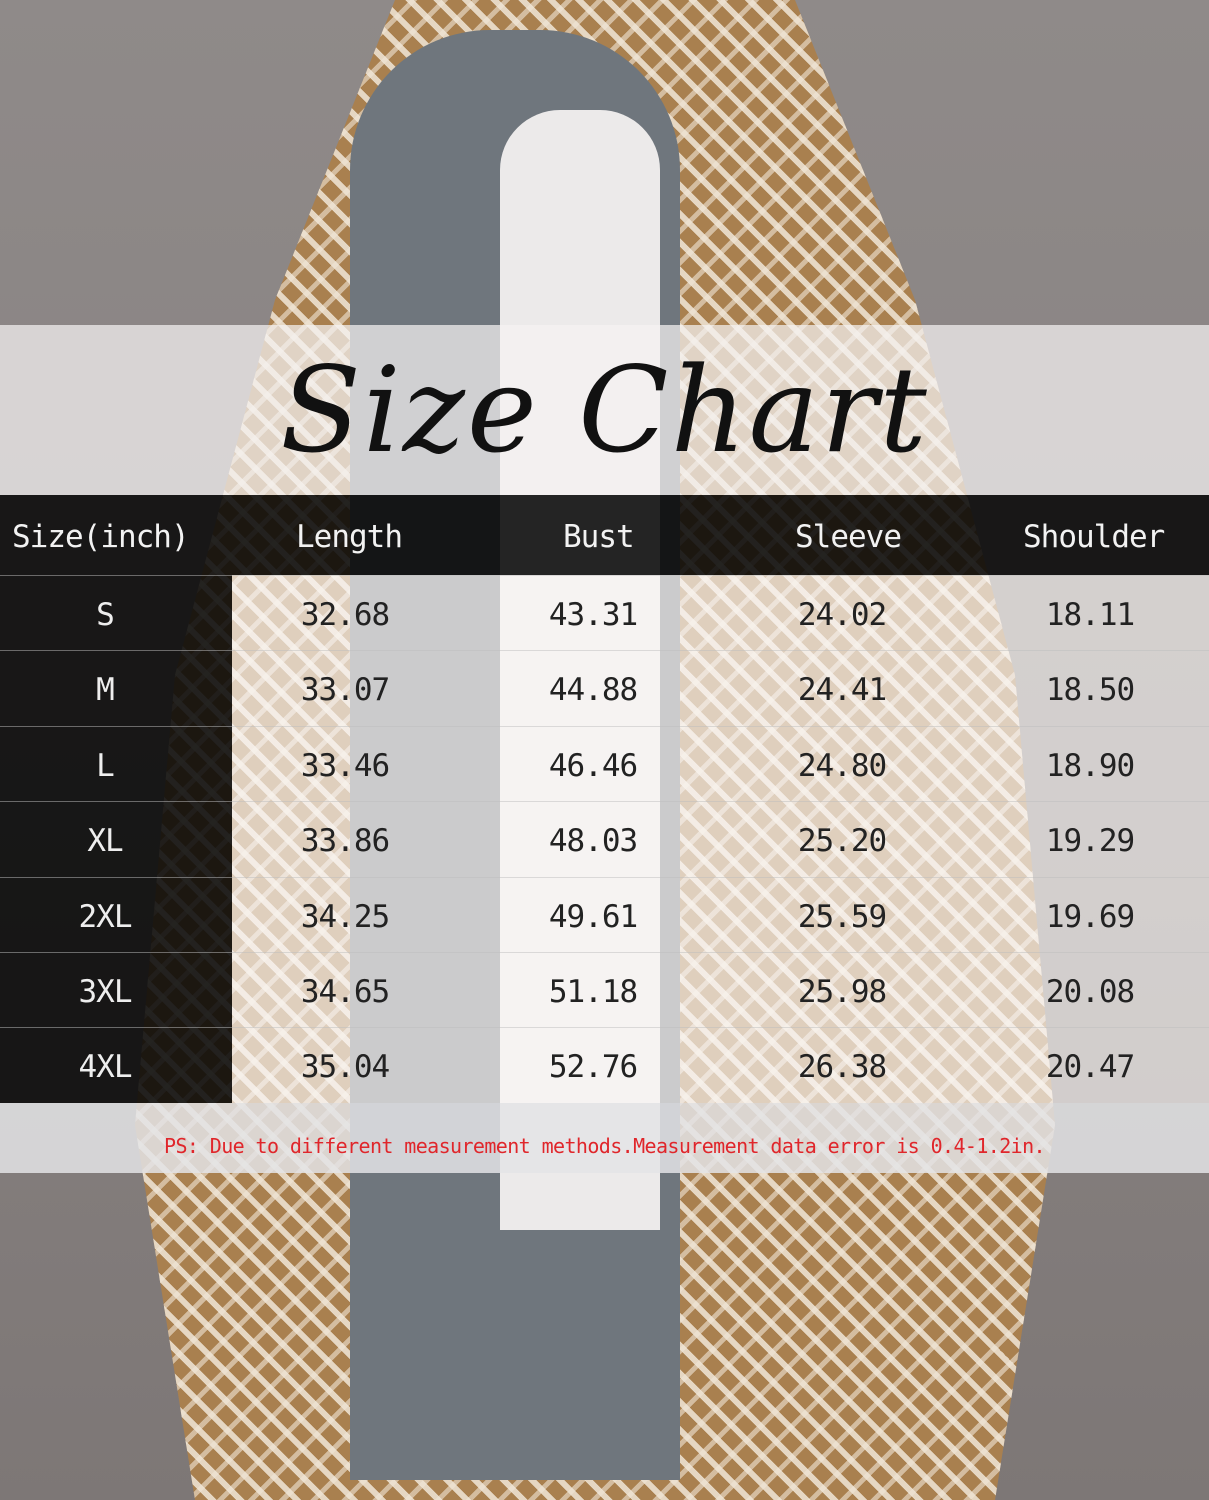 The width and height of the screenshot is (1209, 1500). Describe the element at coordinates (593, 690) in the screenshot. I see `cell-bust: 44.88` at that location.